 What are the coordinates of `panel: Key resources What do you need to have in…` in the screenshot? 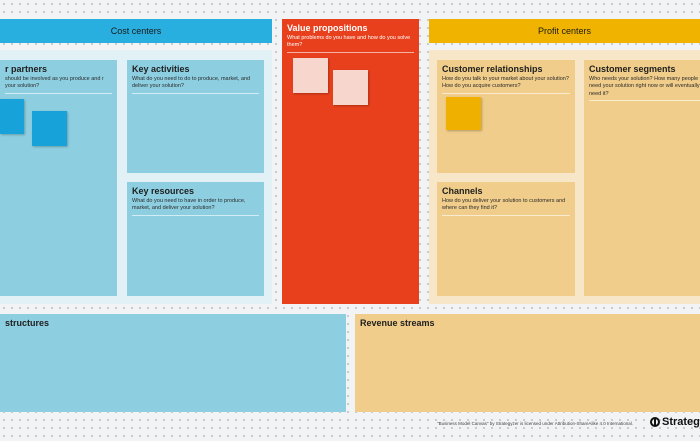 It's located at (195, 239).